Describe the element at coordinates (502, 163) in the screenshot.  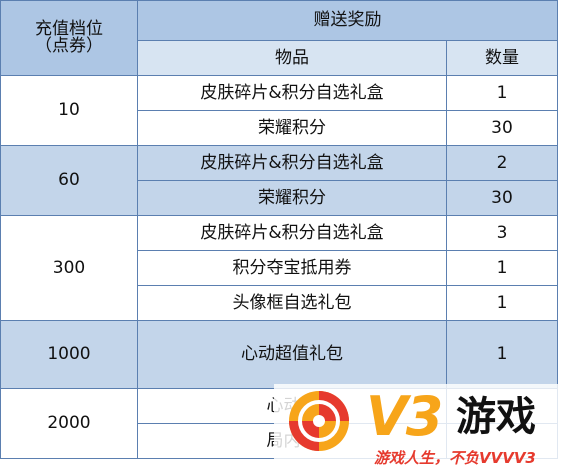
I see `quantity-cell: 2` at that location.